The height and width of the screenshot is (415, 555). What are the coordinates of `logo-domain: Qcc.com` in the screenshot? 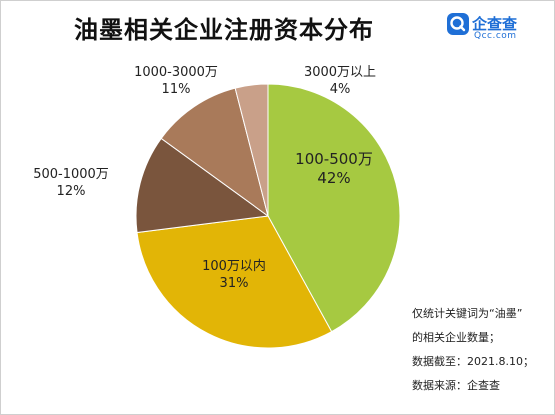 It's located at (495, 36).